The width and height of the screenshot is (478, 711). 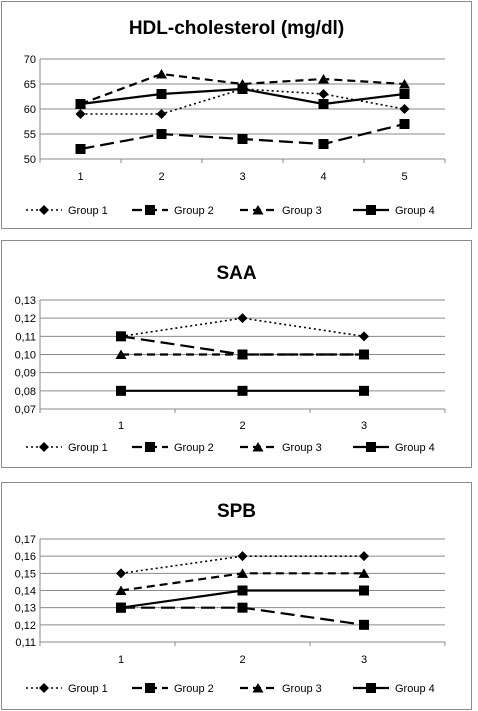 I want to click on y-tick-label: 0,09, so click(x=25, y=374).